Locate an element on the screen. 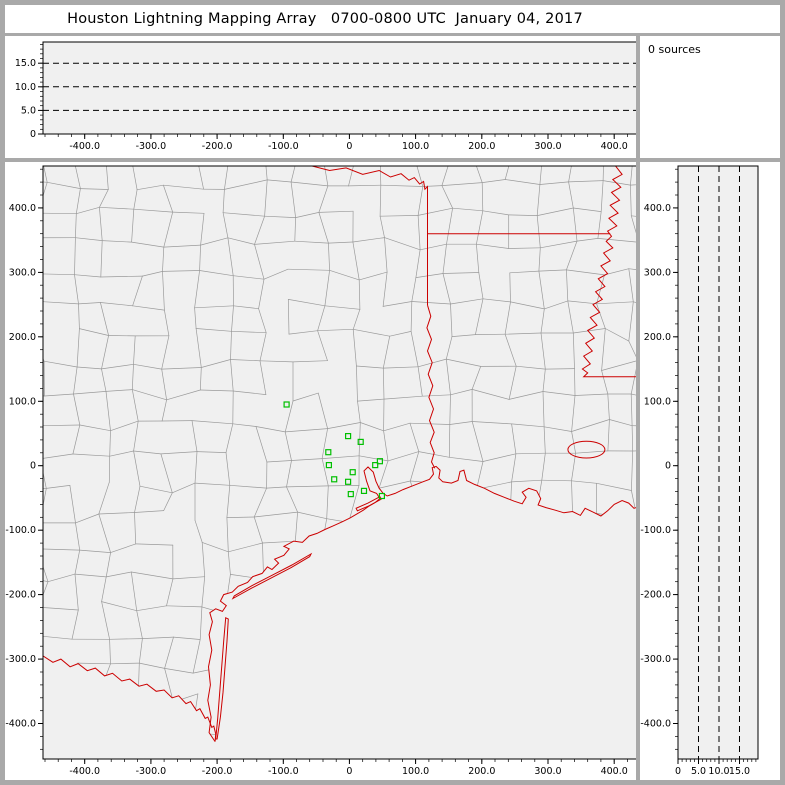  x-tick-label: 10.0 is located at coordinates (718, 771).